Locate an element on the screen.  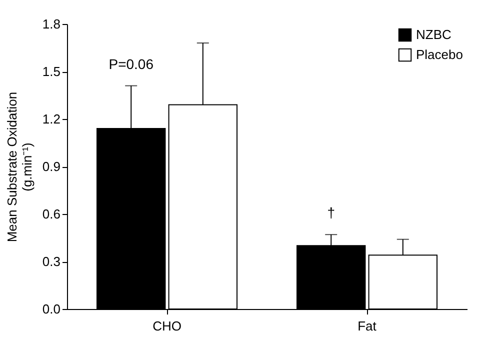
y-tick-label: 0.3 is located at coordinates (51, 261).